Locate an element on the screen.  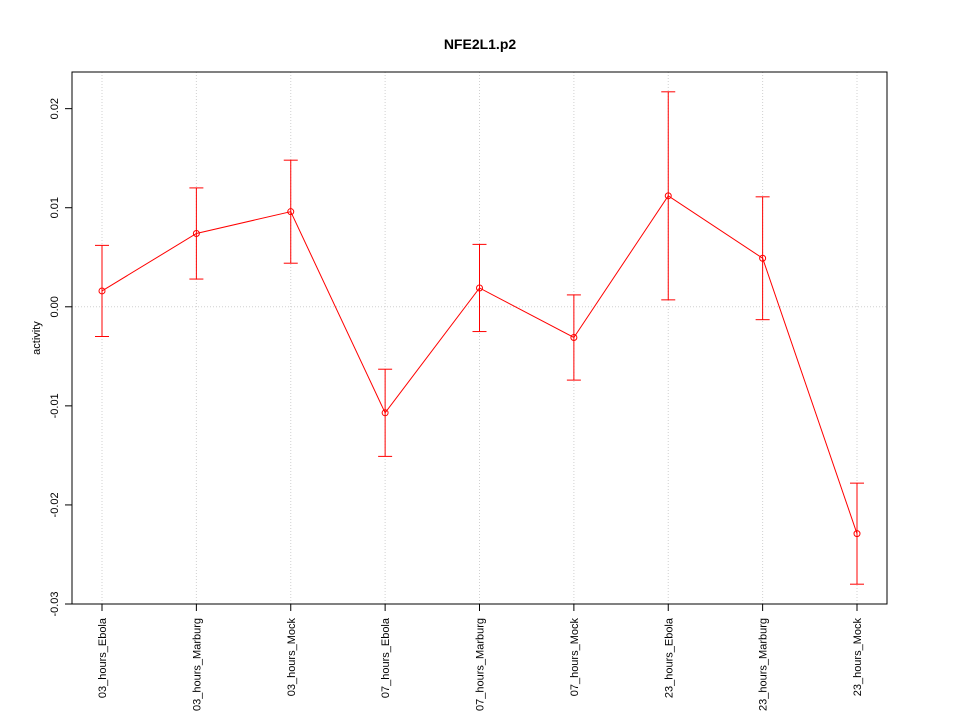
x-tick-label: 23_hours_Ebola is located at coordinates (669, 657).